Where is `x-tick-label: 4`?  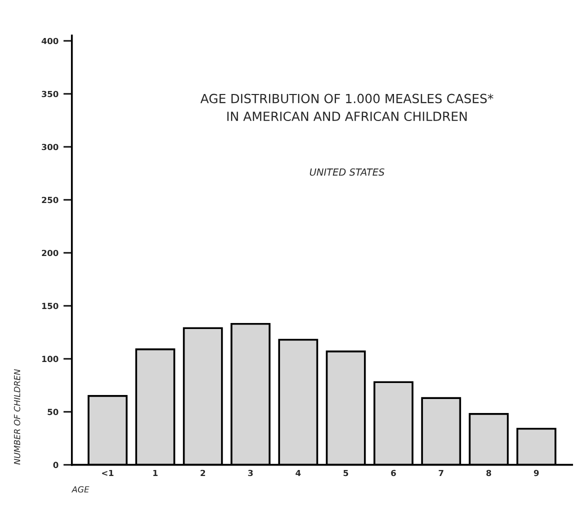
x-tick-label: 4 is located at coordinates (298, 473).